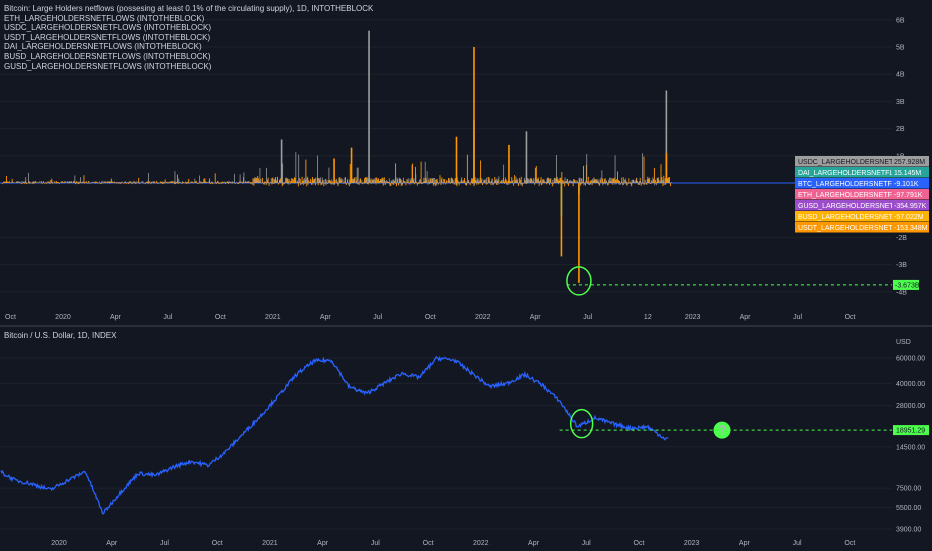 The height and width of the screenshot is (551, 932). What do you see at coordinates (858, 228) in the screenshot?
I see `value-tag-name: USDT_LARGEHOLDERSNETFLOWS` at bounding box center [858, 228].